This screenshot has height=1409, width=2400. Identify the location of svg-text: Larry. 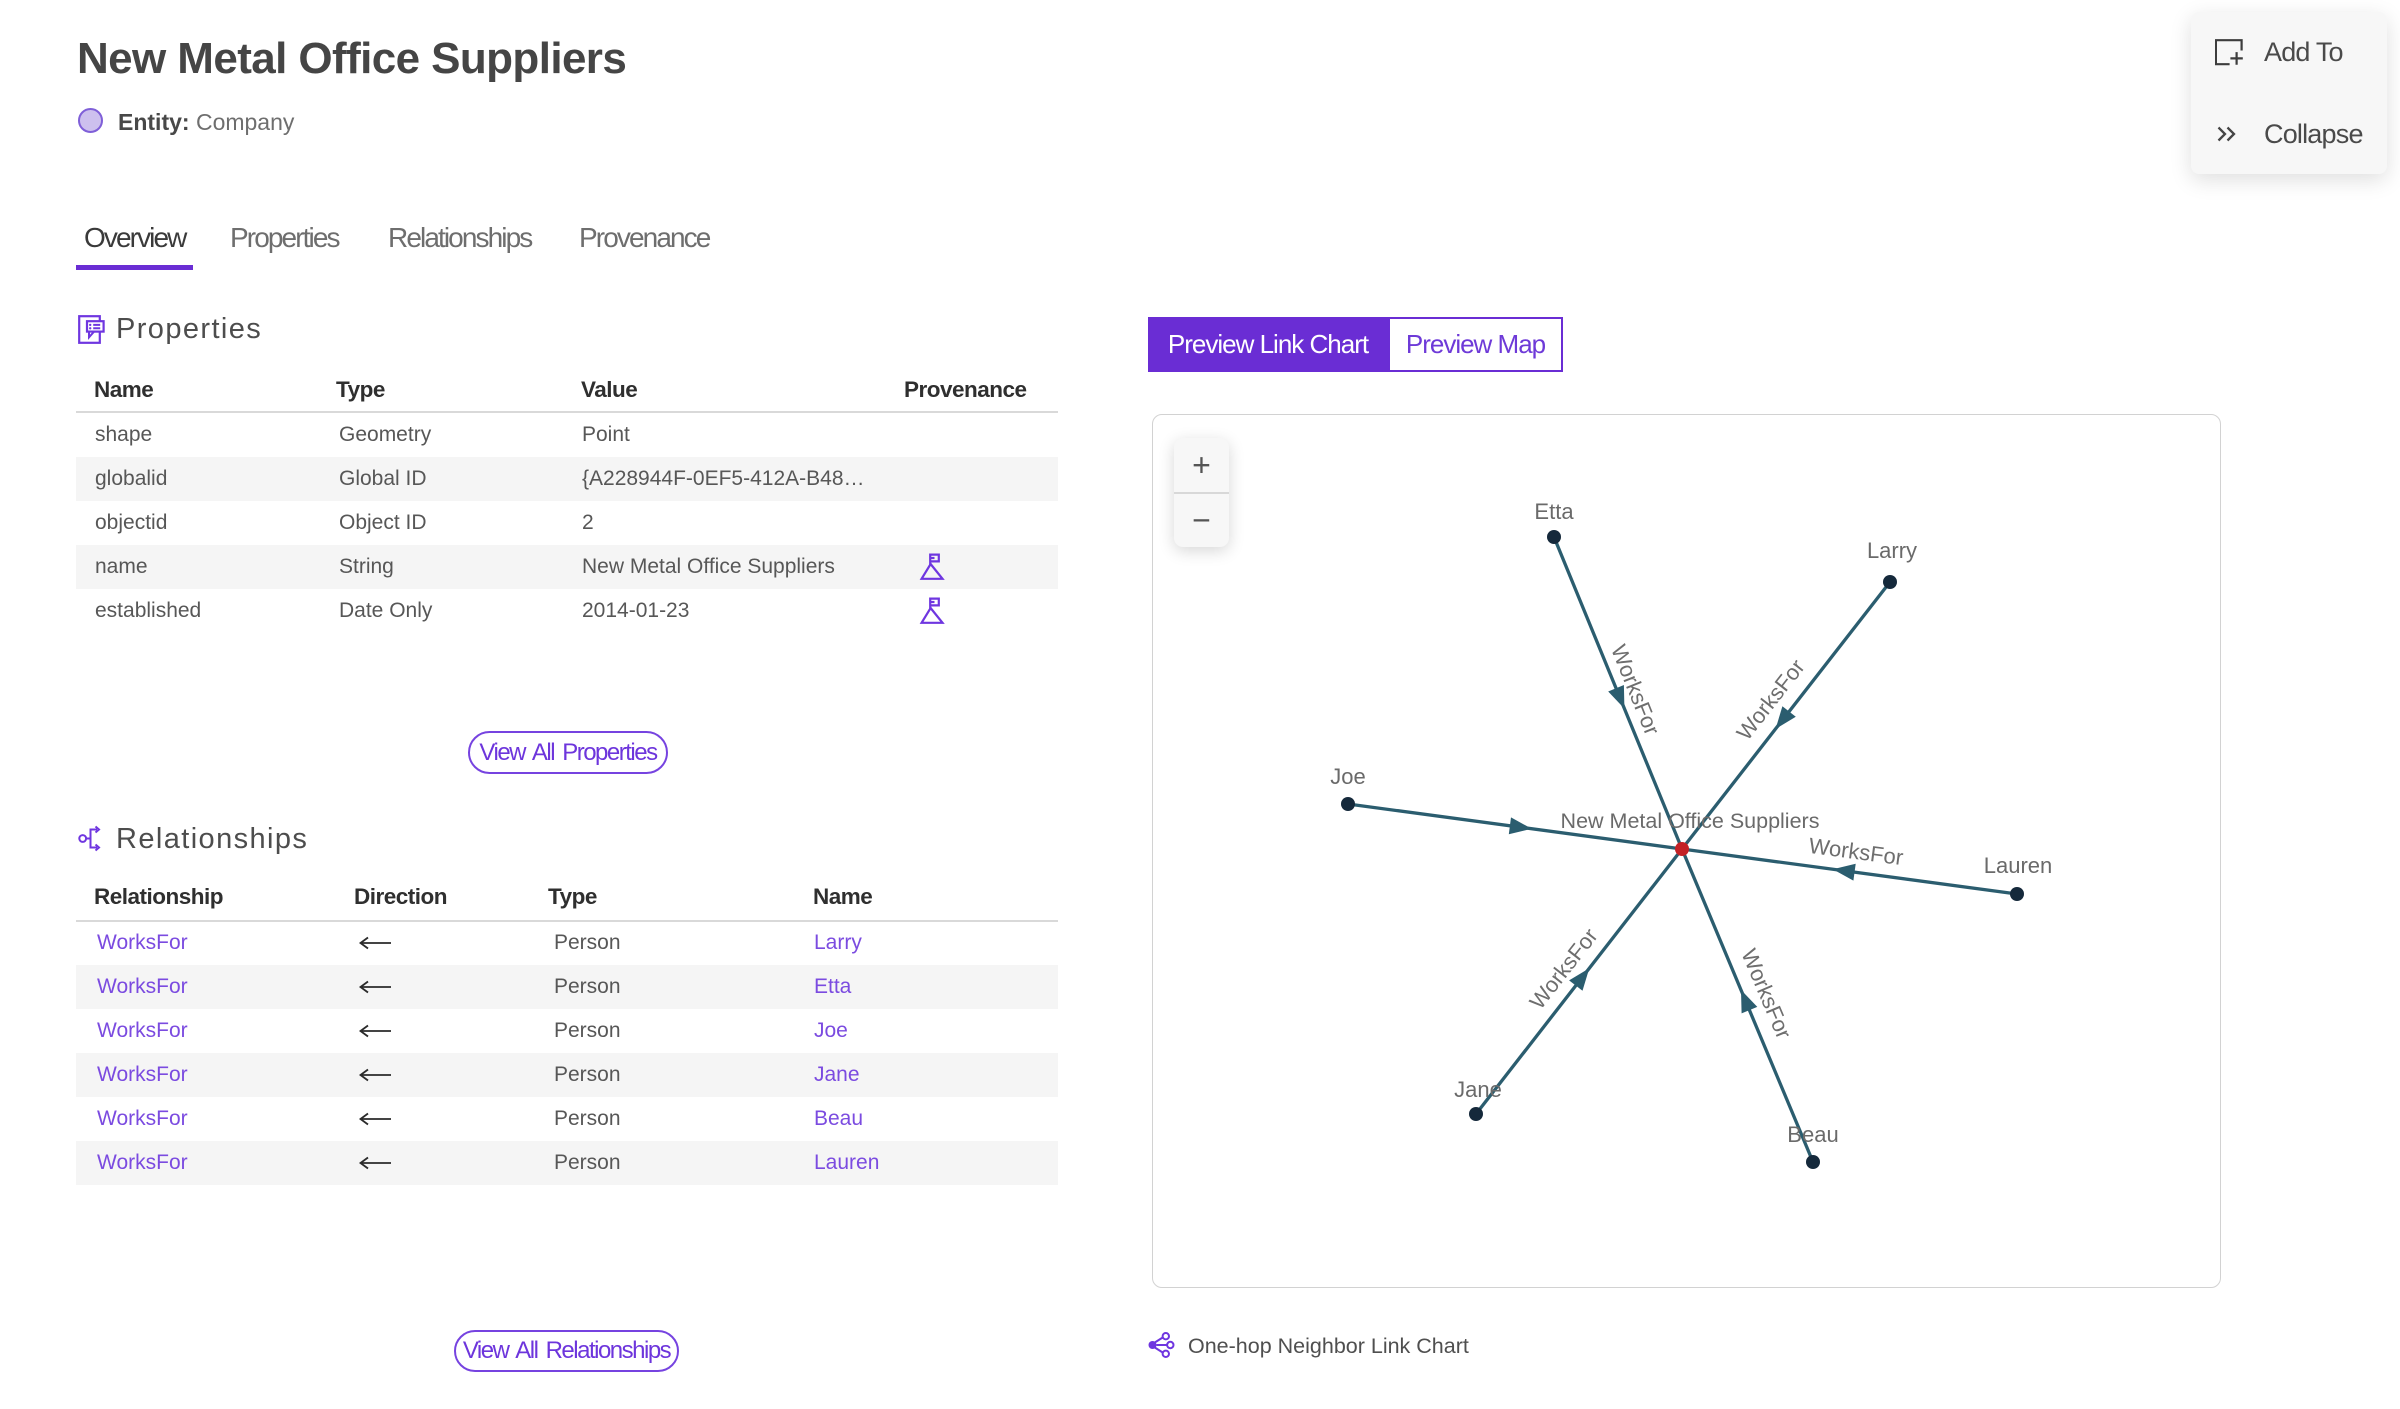
(1892, 550).